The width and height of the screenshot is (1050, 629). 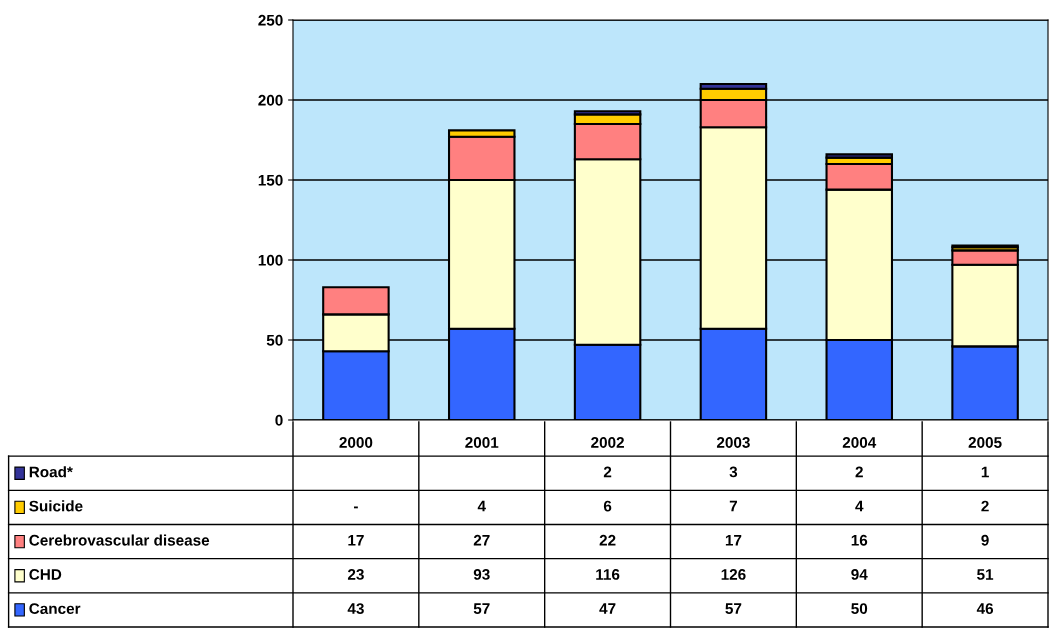 I want to click on legend-label: Suicide, so click(x=56, y=506).